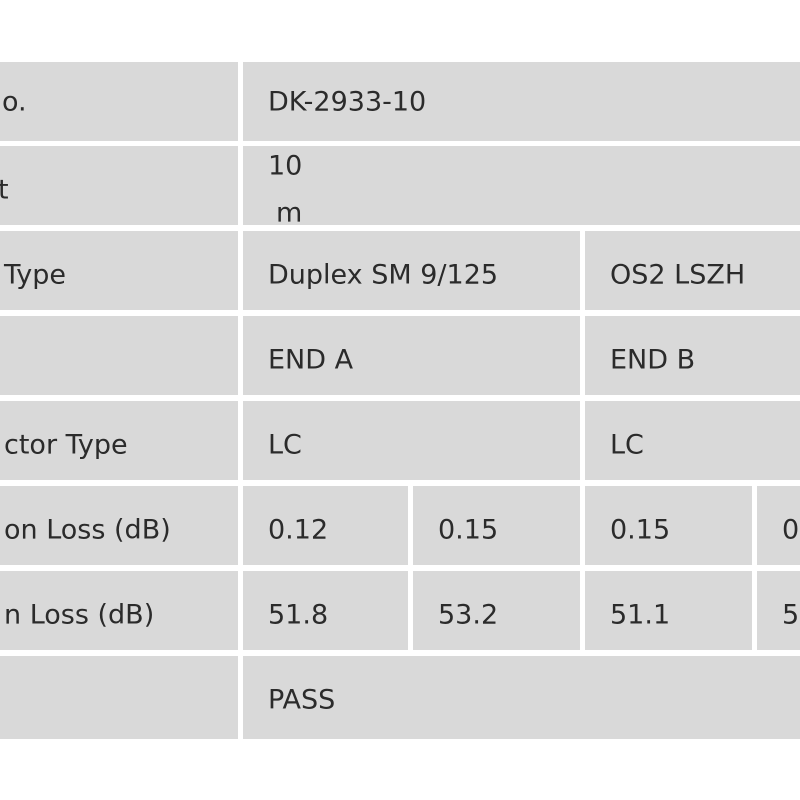 Image resolution: width=800 pixels, height=800 pixels. I want to click on cell-text: END B, so click(653, 360).